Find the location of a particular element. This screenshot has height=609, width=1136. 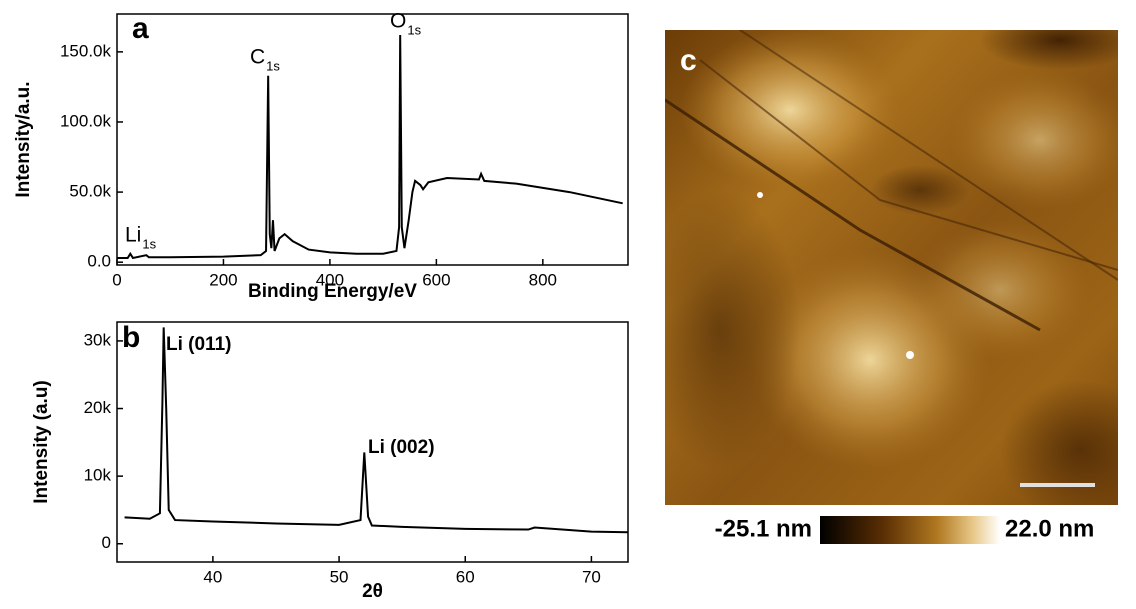

x-tick-label: 50 is located at coordinates (339, 576).